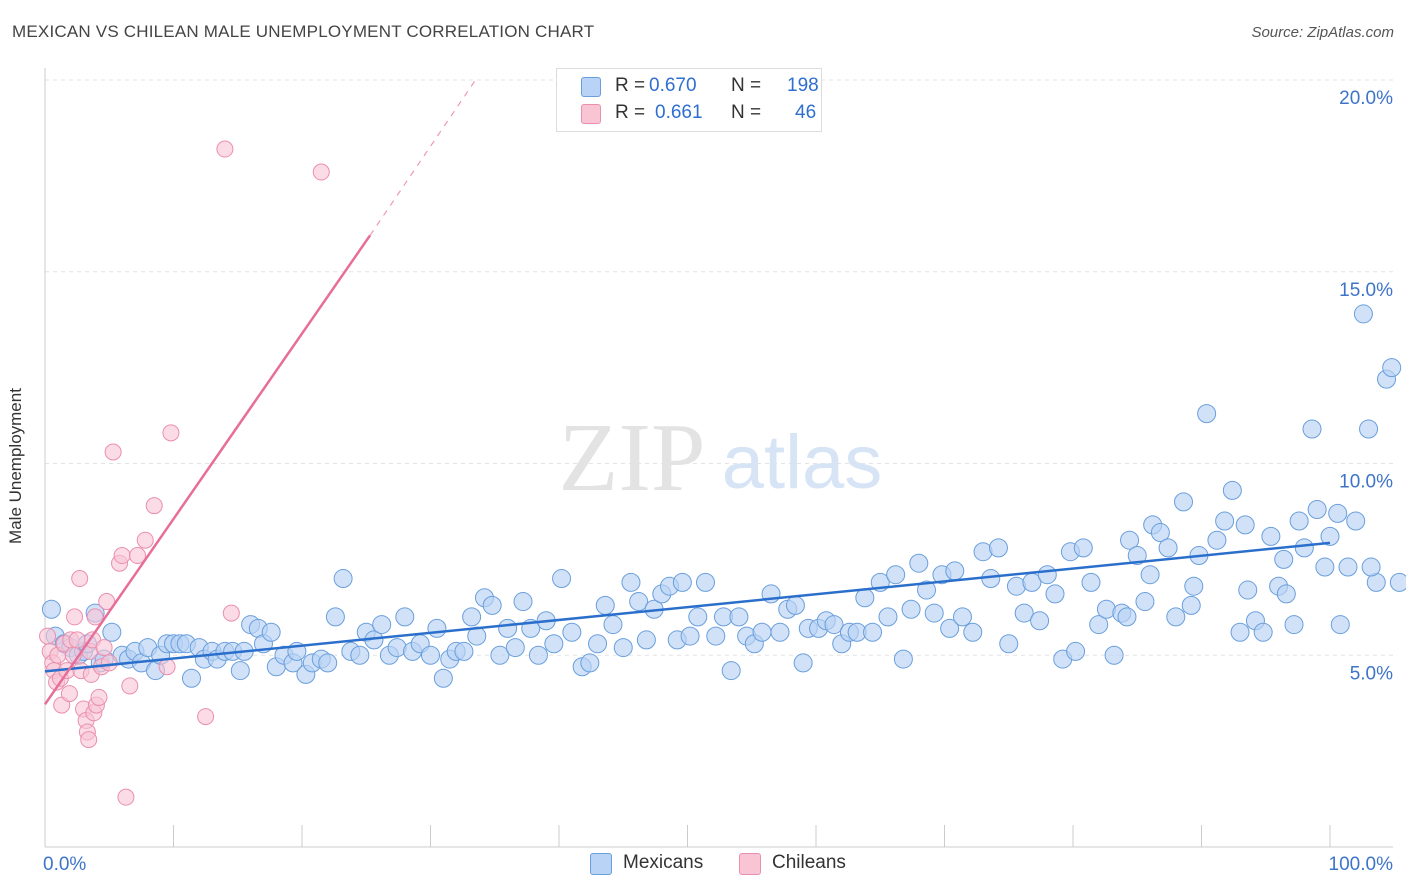  I want to click on watermark: ZIP atlas, so click(721, 458).